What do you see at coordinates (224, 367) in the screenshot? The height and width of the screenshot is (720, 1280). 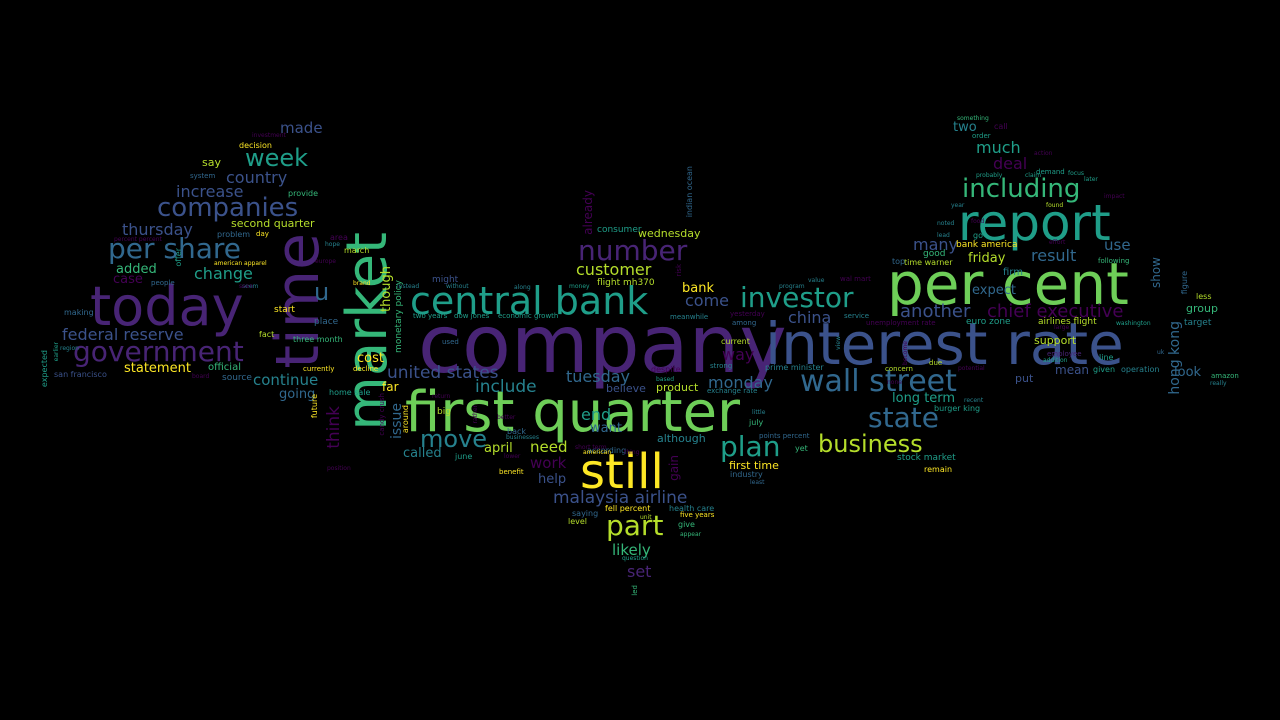 I see `word-official: official` at bounding box center [224, 367].